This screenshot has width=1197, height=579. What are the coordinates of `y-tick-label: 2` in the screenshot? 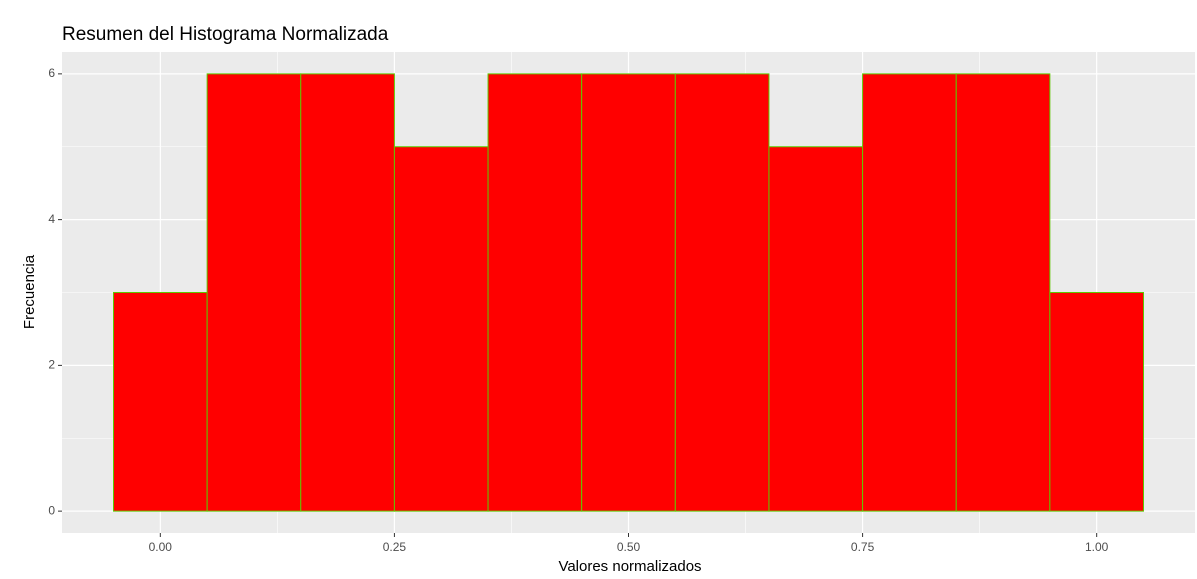 It's located at (51, 365).